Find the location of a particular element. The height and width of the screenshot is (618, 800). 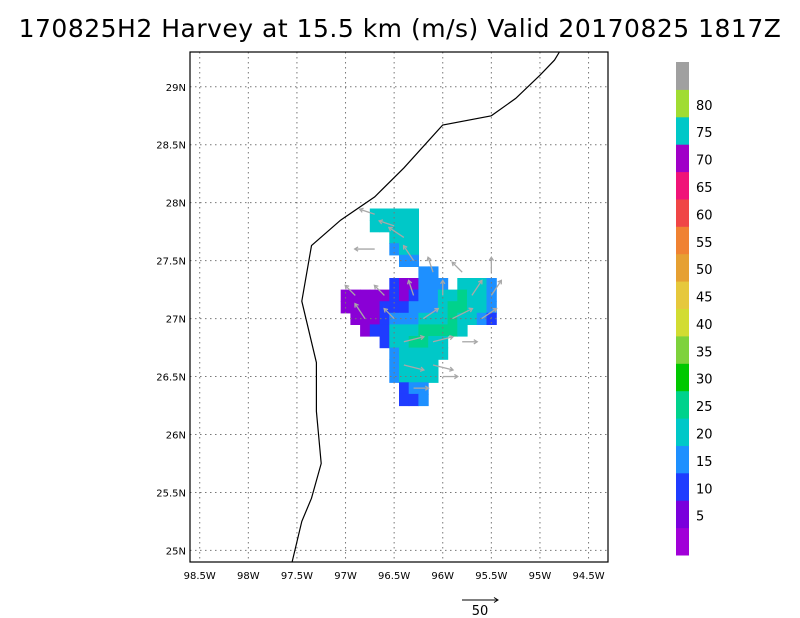

lon-tick-label: 97W is located at coordinates (345, 576).